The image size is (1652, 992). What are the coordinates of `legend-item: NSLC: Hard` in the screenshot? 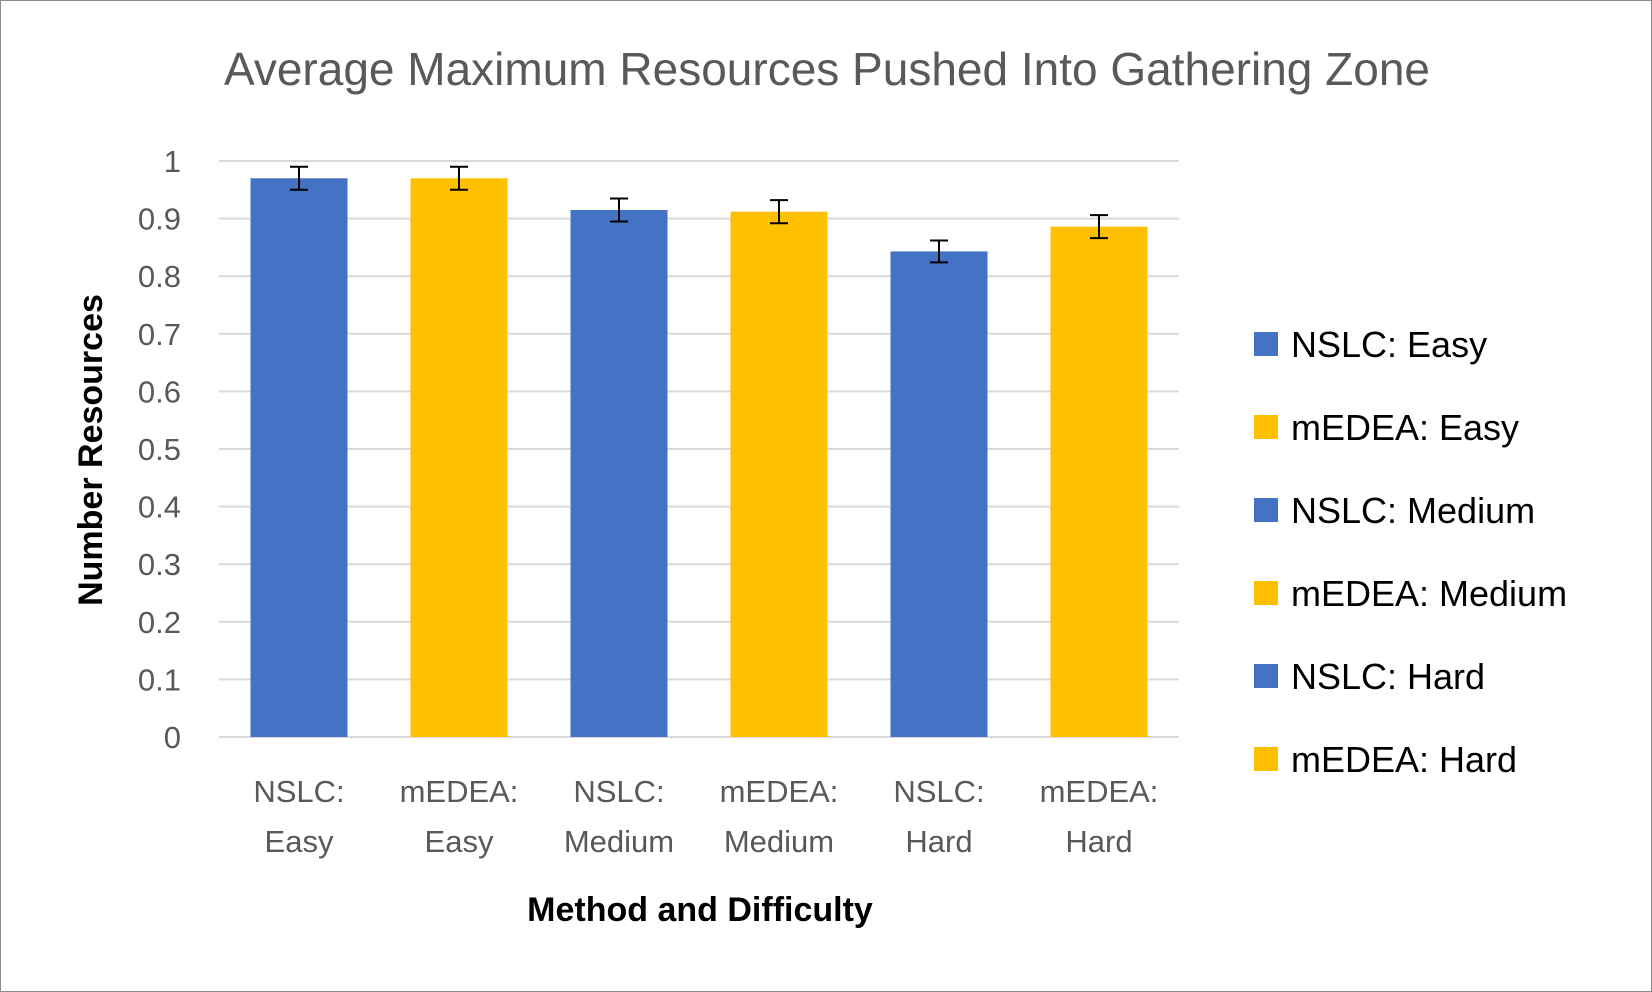 It's located at (1369, 676).